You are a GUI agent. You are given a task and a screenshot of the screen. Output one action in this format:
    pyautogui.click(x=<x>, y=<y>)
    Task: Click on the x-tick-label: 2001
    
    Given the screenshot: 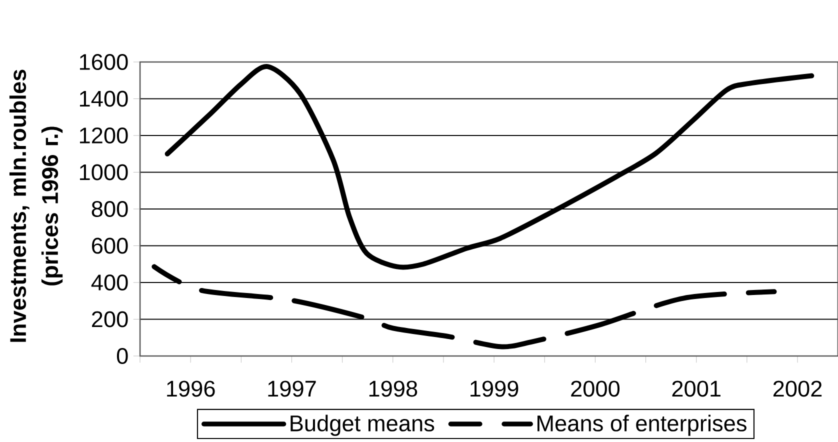 What is the action you would take?
    pyautogui.click(x=696, y=388)
    